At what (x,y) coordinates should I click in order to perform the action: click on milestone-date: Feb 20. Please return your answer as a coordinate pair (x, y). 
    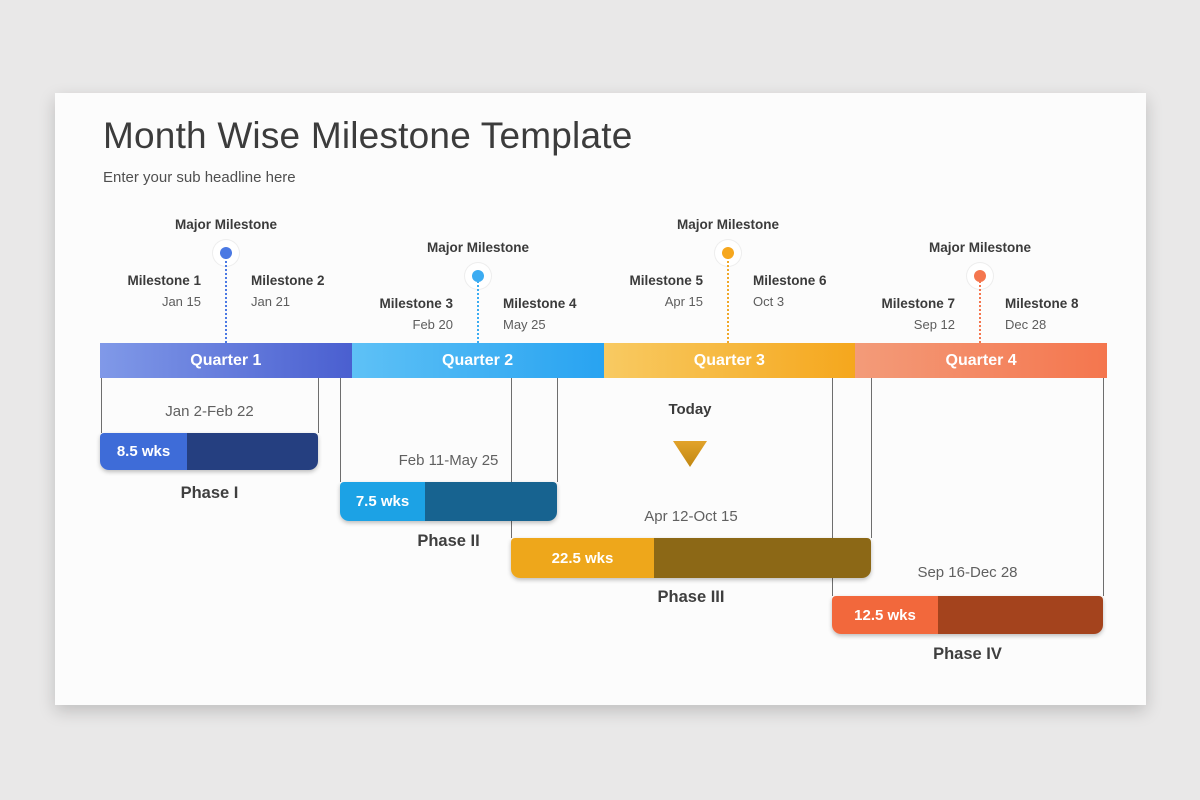
    Looking at the image, I should click on (432, 324).